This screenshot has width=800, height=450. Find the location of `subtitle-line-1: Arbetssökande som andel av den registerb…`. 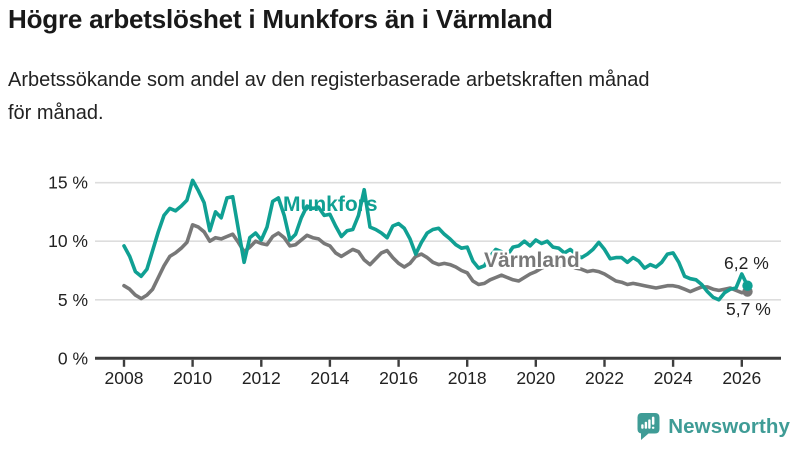

subtitle-line-1: Arbetssökande som andel av den registerb… is located at coordinates (329, 80).